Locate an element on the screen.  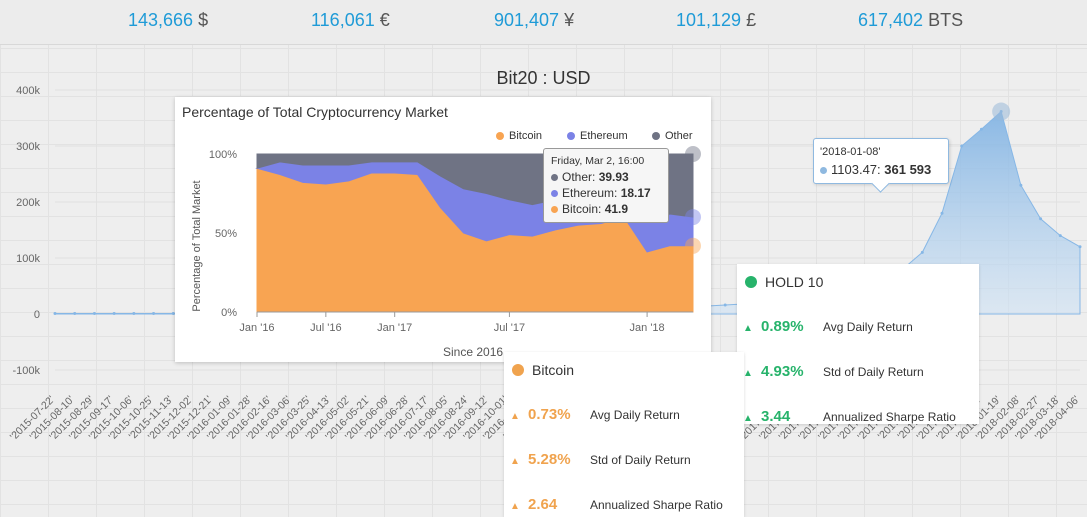
y-tick-label: 400k is located at coordinates (28, 91).